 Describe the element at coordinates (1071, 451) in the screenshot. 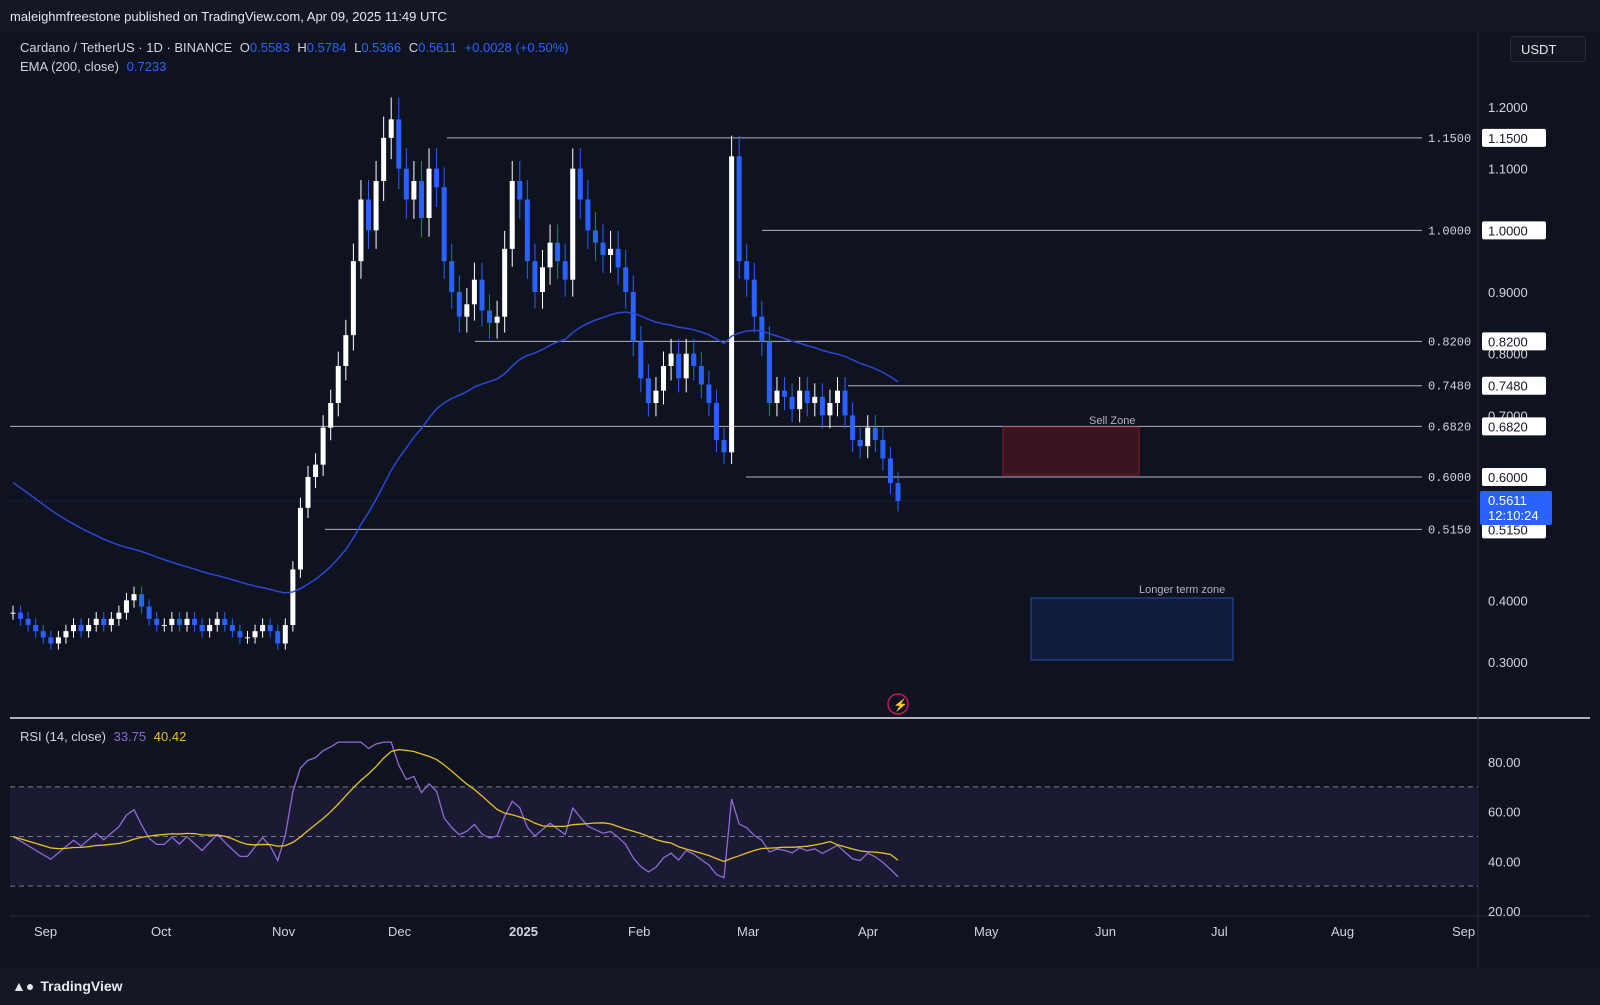

I see `sell-zone-box` at that location.